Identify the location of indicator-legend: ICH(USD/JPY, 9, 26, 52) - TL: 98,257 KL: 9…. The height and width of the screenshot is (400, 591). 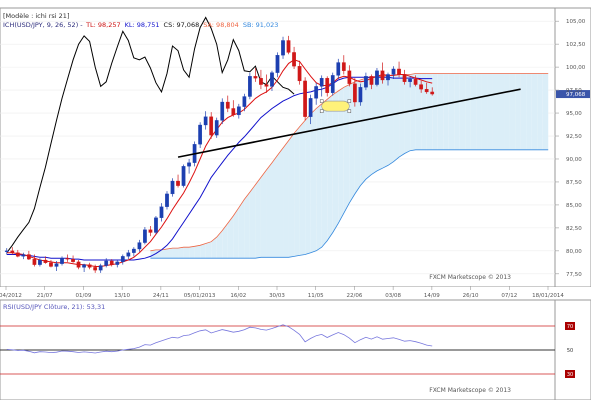
(140, 25).